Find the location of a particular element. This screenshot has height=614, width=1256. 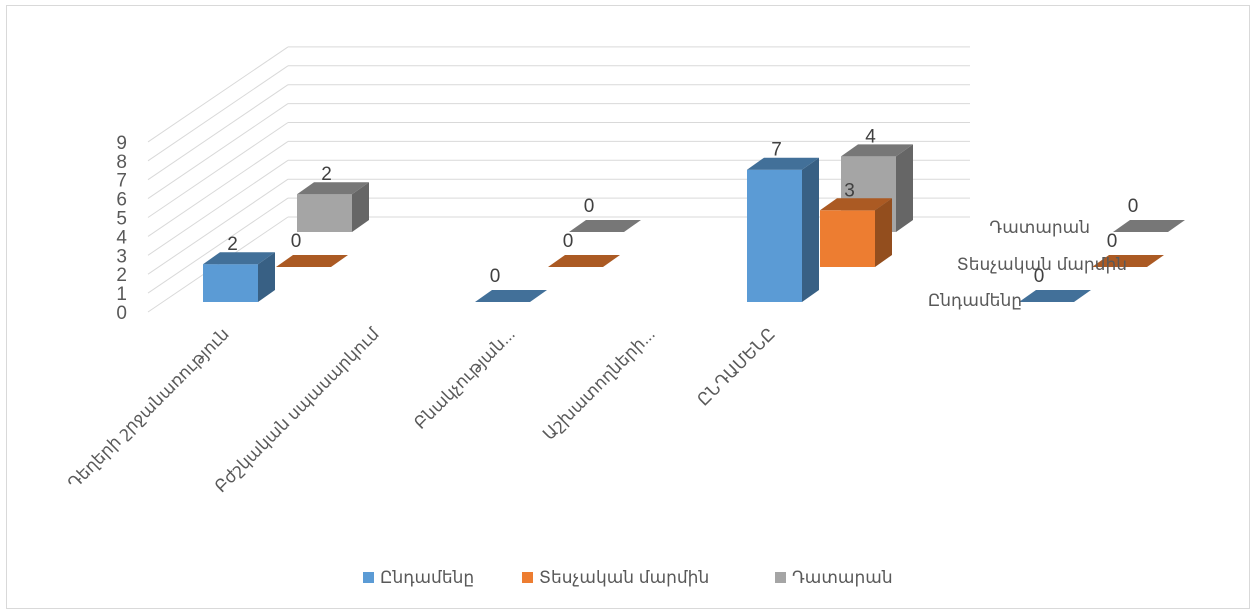

data-label: 4 is located at coordinates (870, 136).